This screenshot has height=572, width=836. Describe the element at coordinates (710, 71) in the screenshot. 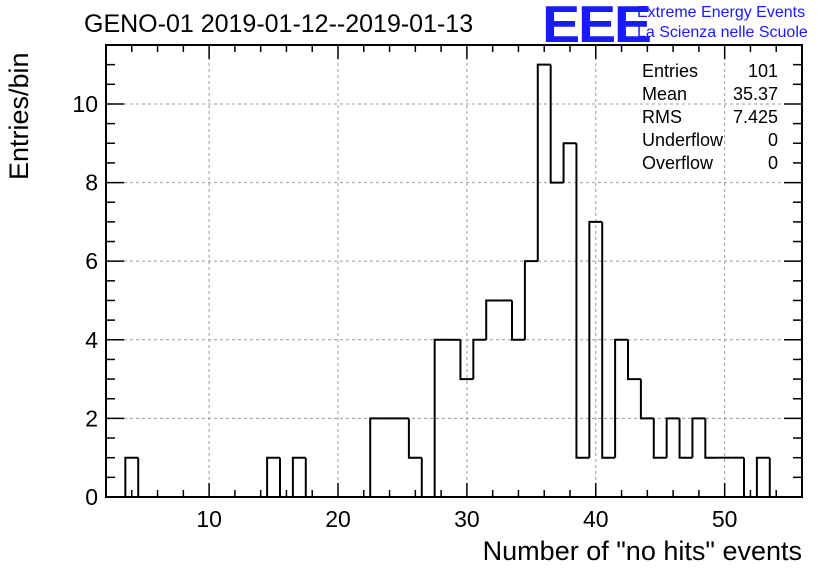

I see `stats-row-entries: Entries 101` at that location.